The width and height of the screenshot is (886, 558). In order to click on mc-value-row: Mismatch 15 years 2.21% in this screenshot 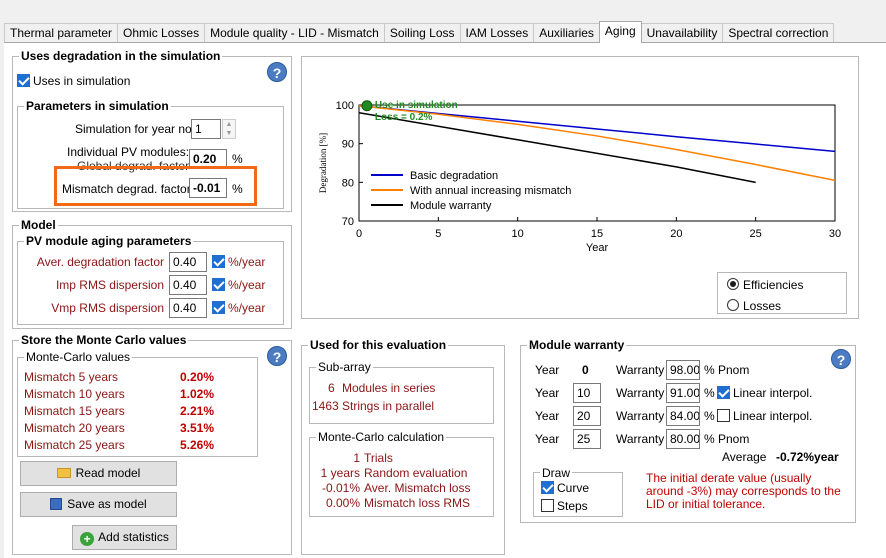, I will do `click(124, 411)`.